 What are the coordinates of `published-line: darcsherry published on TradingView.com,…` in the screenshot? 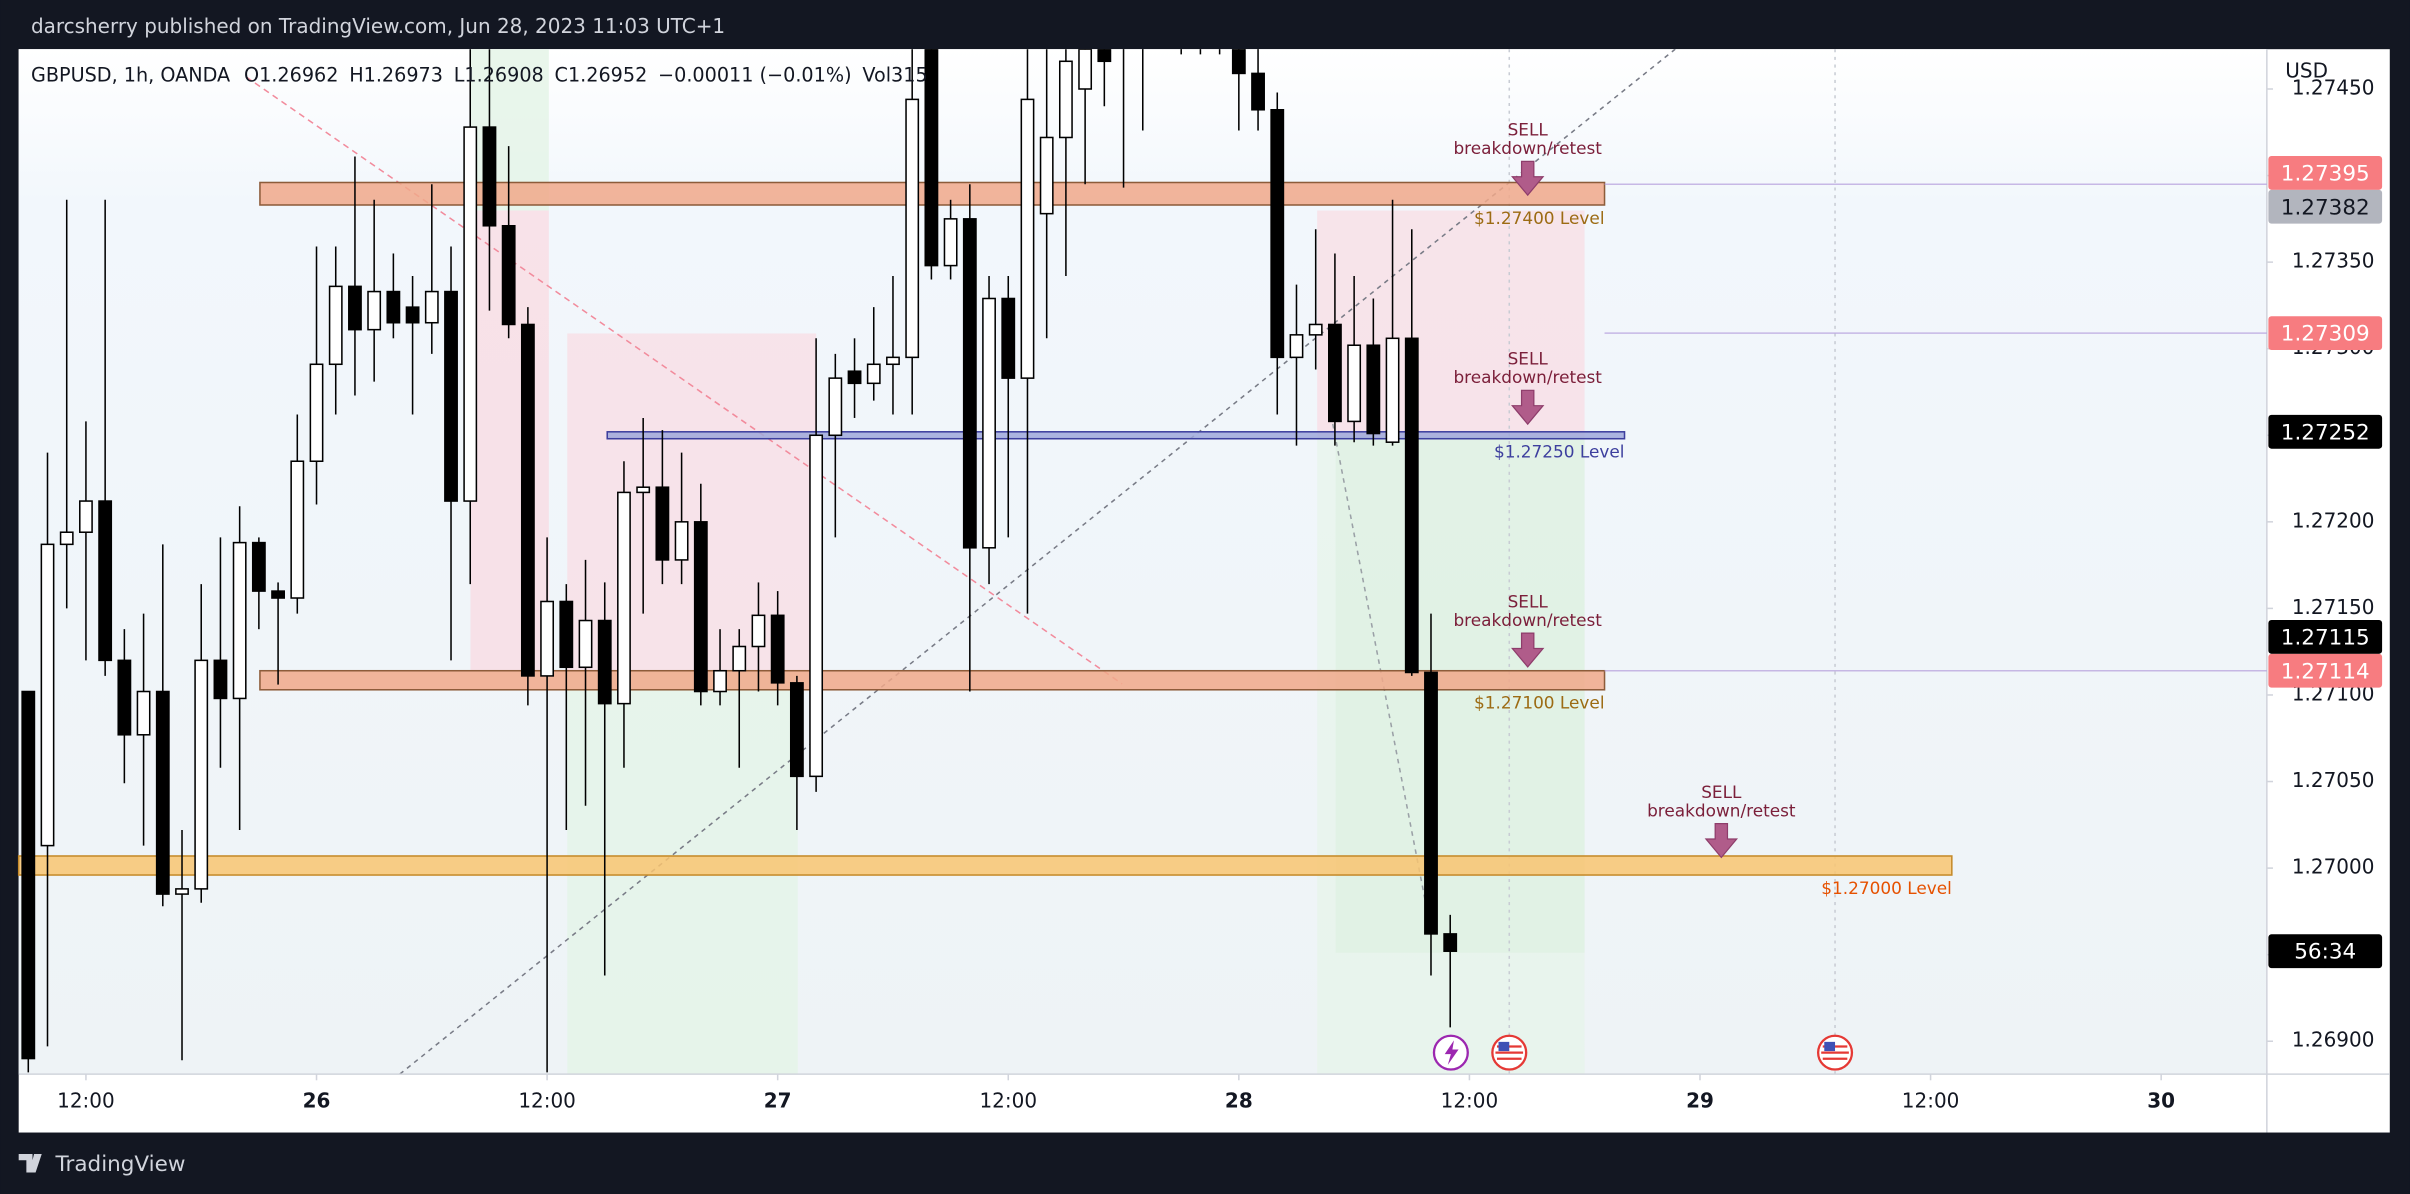 It's located at (378, 26).